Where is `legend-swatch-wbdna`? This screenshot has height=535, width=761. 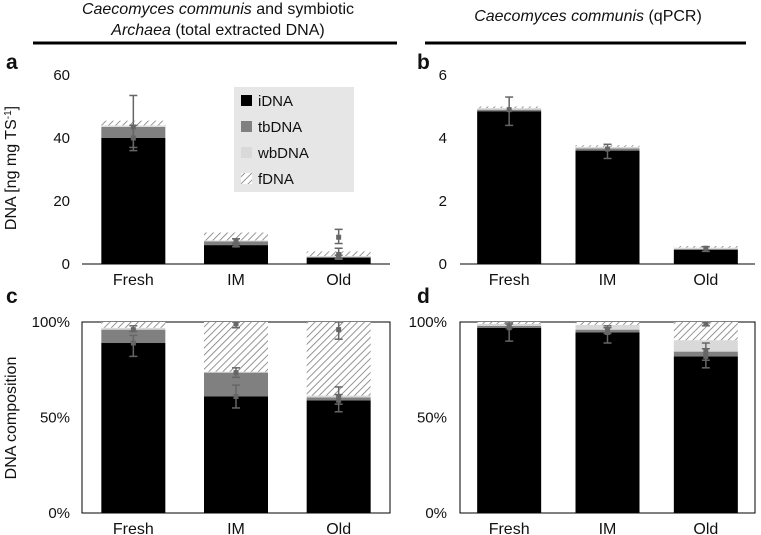 legend-swatch-wbdna is located at coordinates (246, 152).